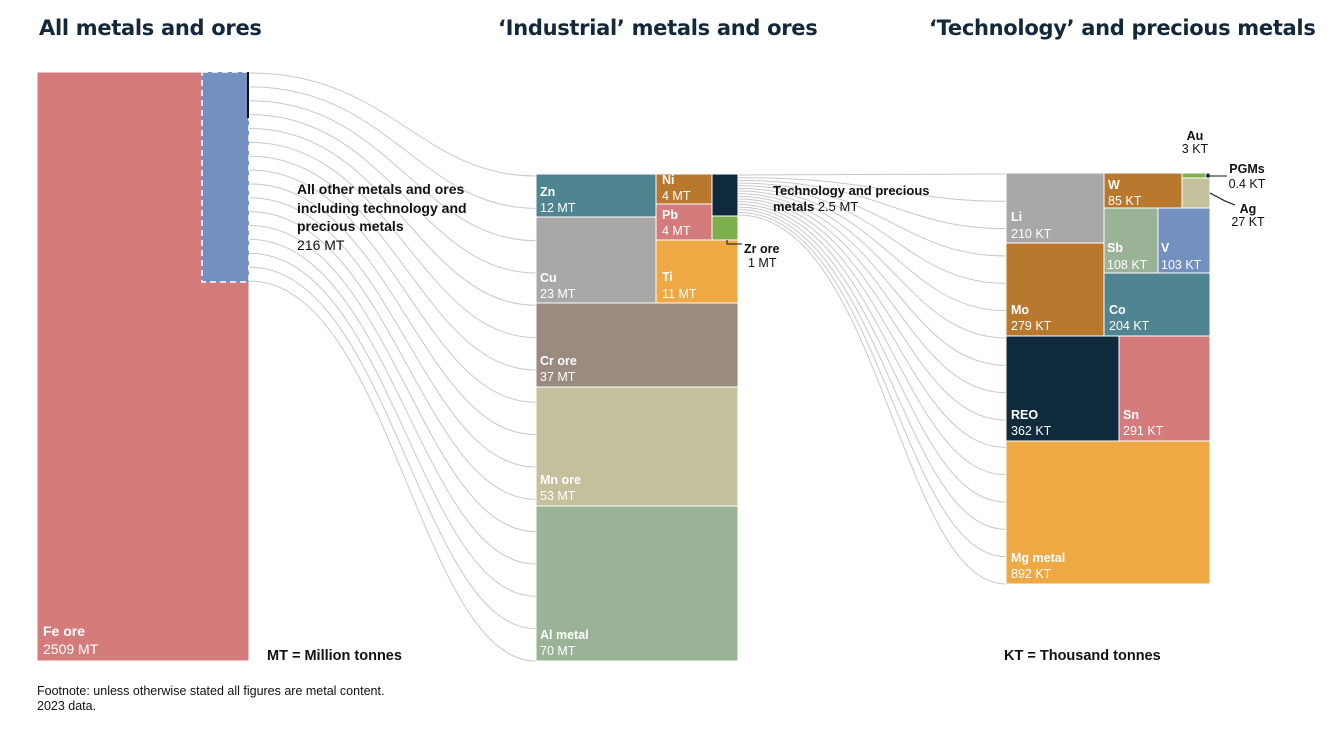 The width and height of the screenshot is (1332, 731). I want to click on label-value-ni: 4 MT, so click(676, 196).